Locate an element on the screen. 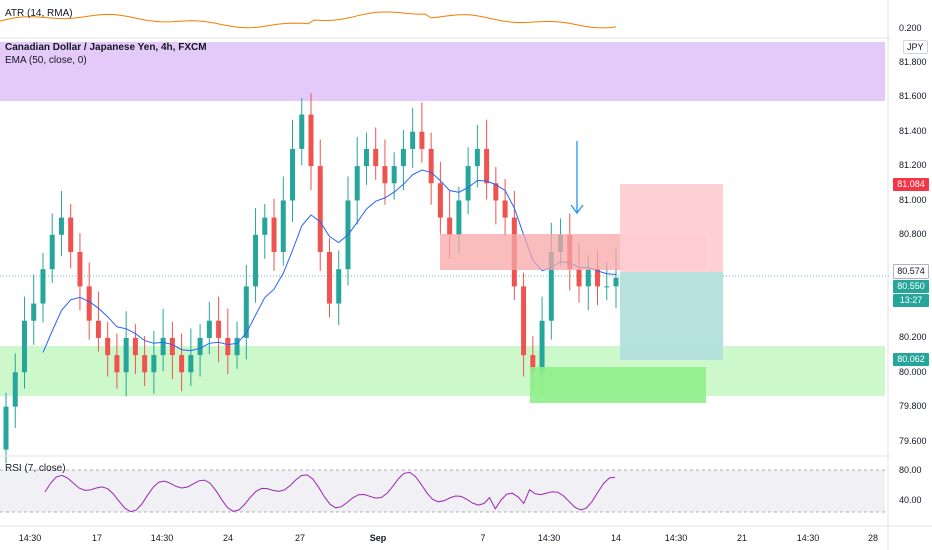  price-tick: 80.800 is located at coordinates (913, 234).